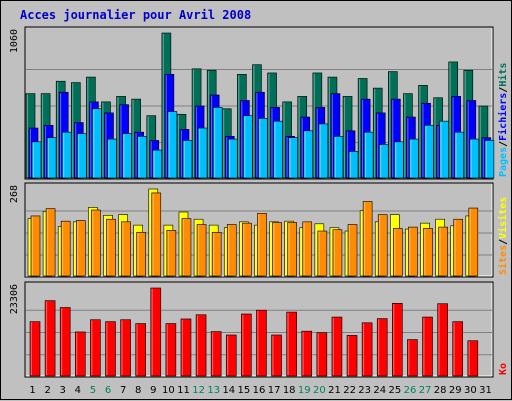 The image size is (512, 401). Describe the element at coordinates (168, 390) in the screenshot. I see `x-tick-label-10: 10` at that location.